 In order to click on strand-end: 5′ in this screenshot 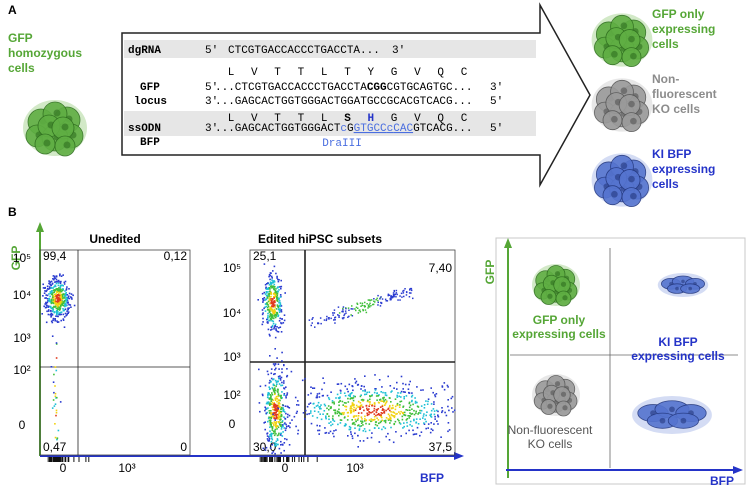, I will do `click(211, 51)`.